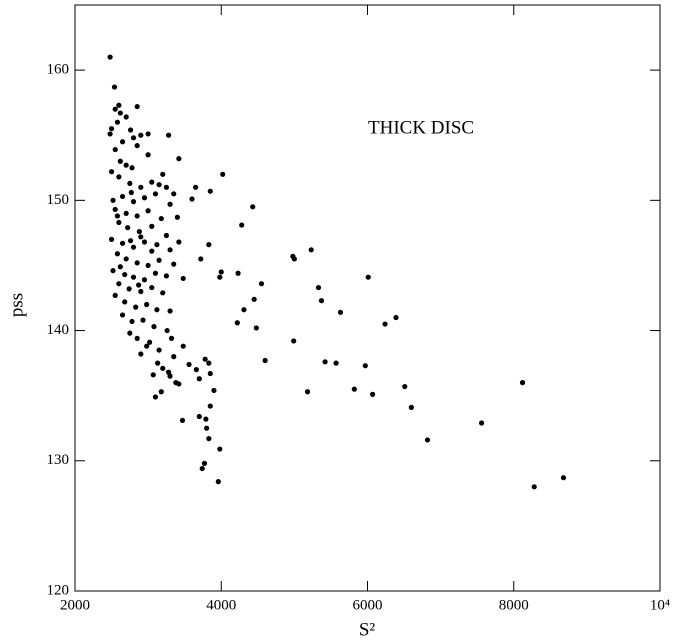 The width and height of the screenshot is (673, 643). What do you see at coordinates (58, 590) in the screenshot?
I see `y-tick-label: 120` at bounding box center [58, 590].